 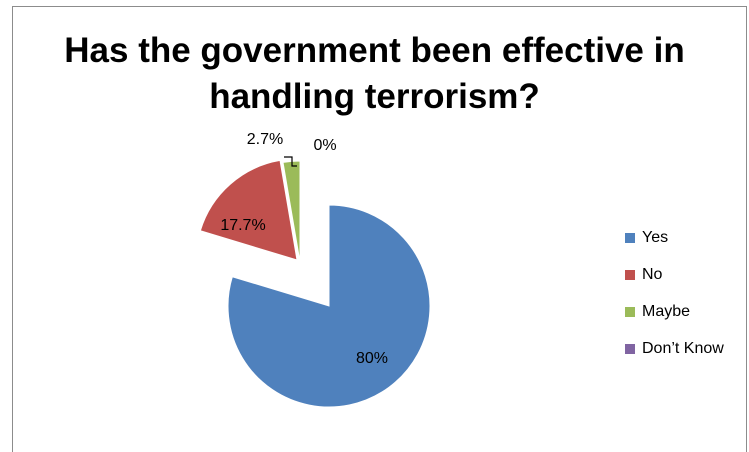 What do you see at coordinates (372, 358) in the screenshot?
I see `data-label-yes: 80%` at bounding box center [372, 358].